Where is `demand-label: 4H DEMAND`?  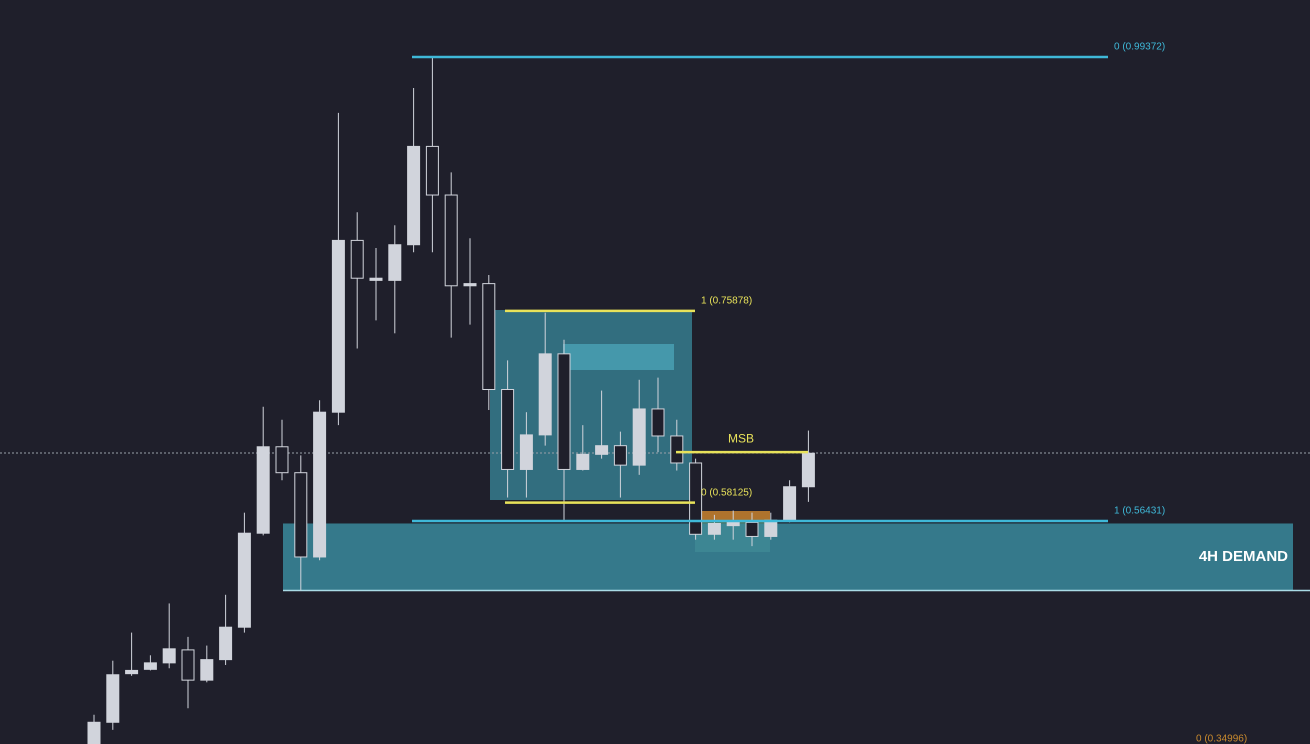 demand-label: 4H DEMAND is located at coordinates (1243, 556).